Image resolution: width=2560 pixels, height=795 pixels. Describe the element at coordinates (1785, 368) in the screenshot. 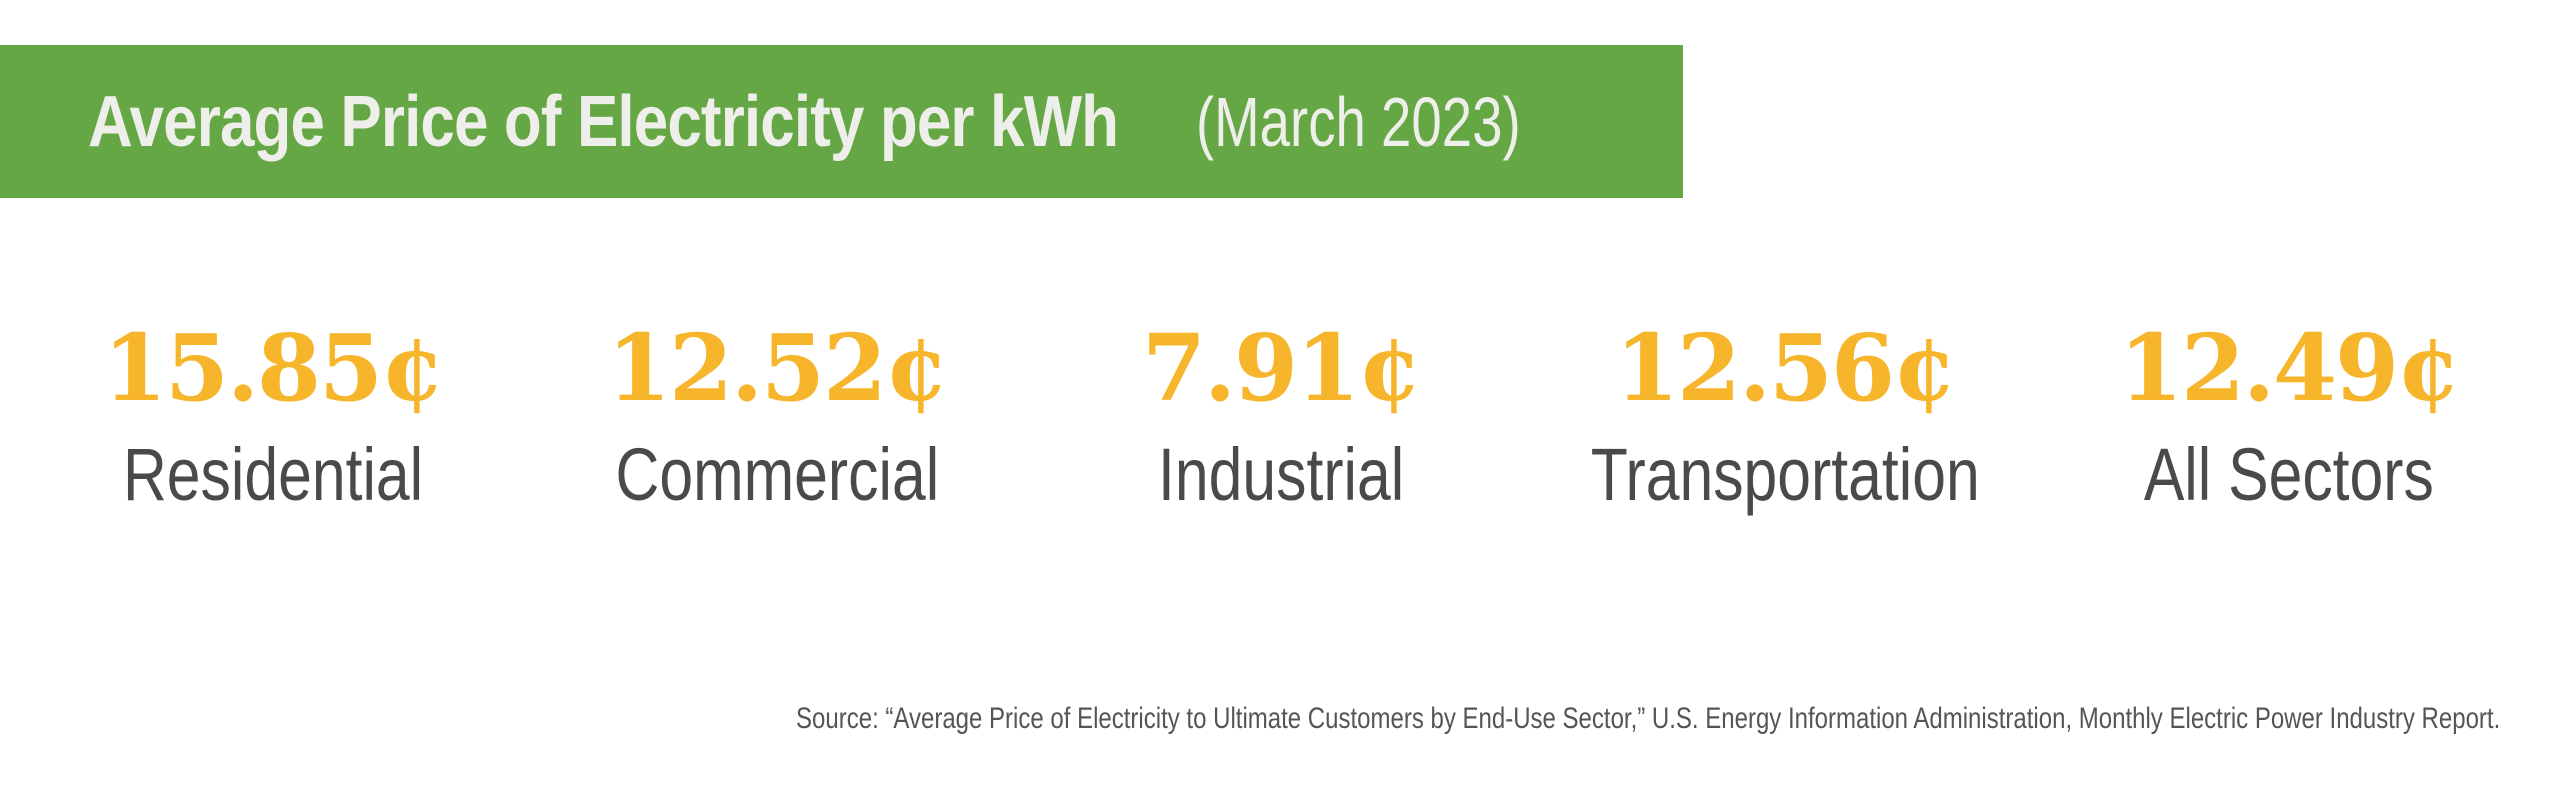

I see `stat-value: 12.56¢` at that location.